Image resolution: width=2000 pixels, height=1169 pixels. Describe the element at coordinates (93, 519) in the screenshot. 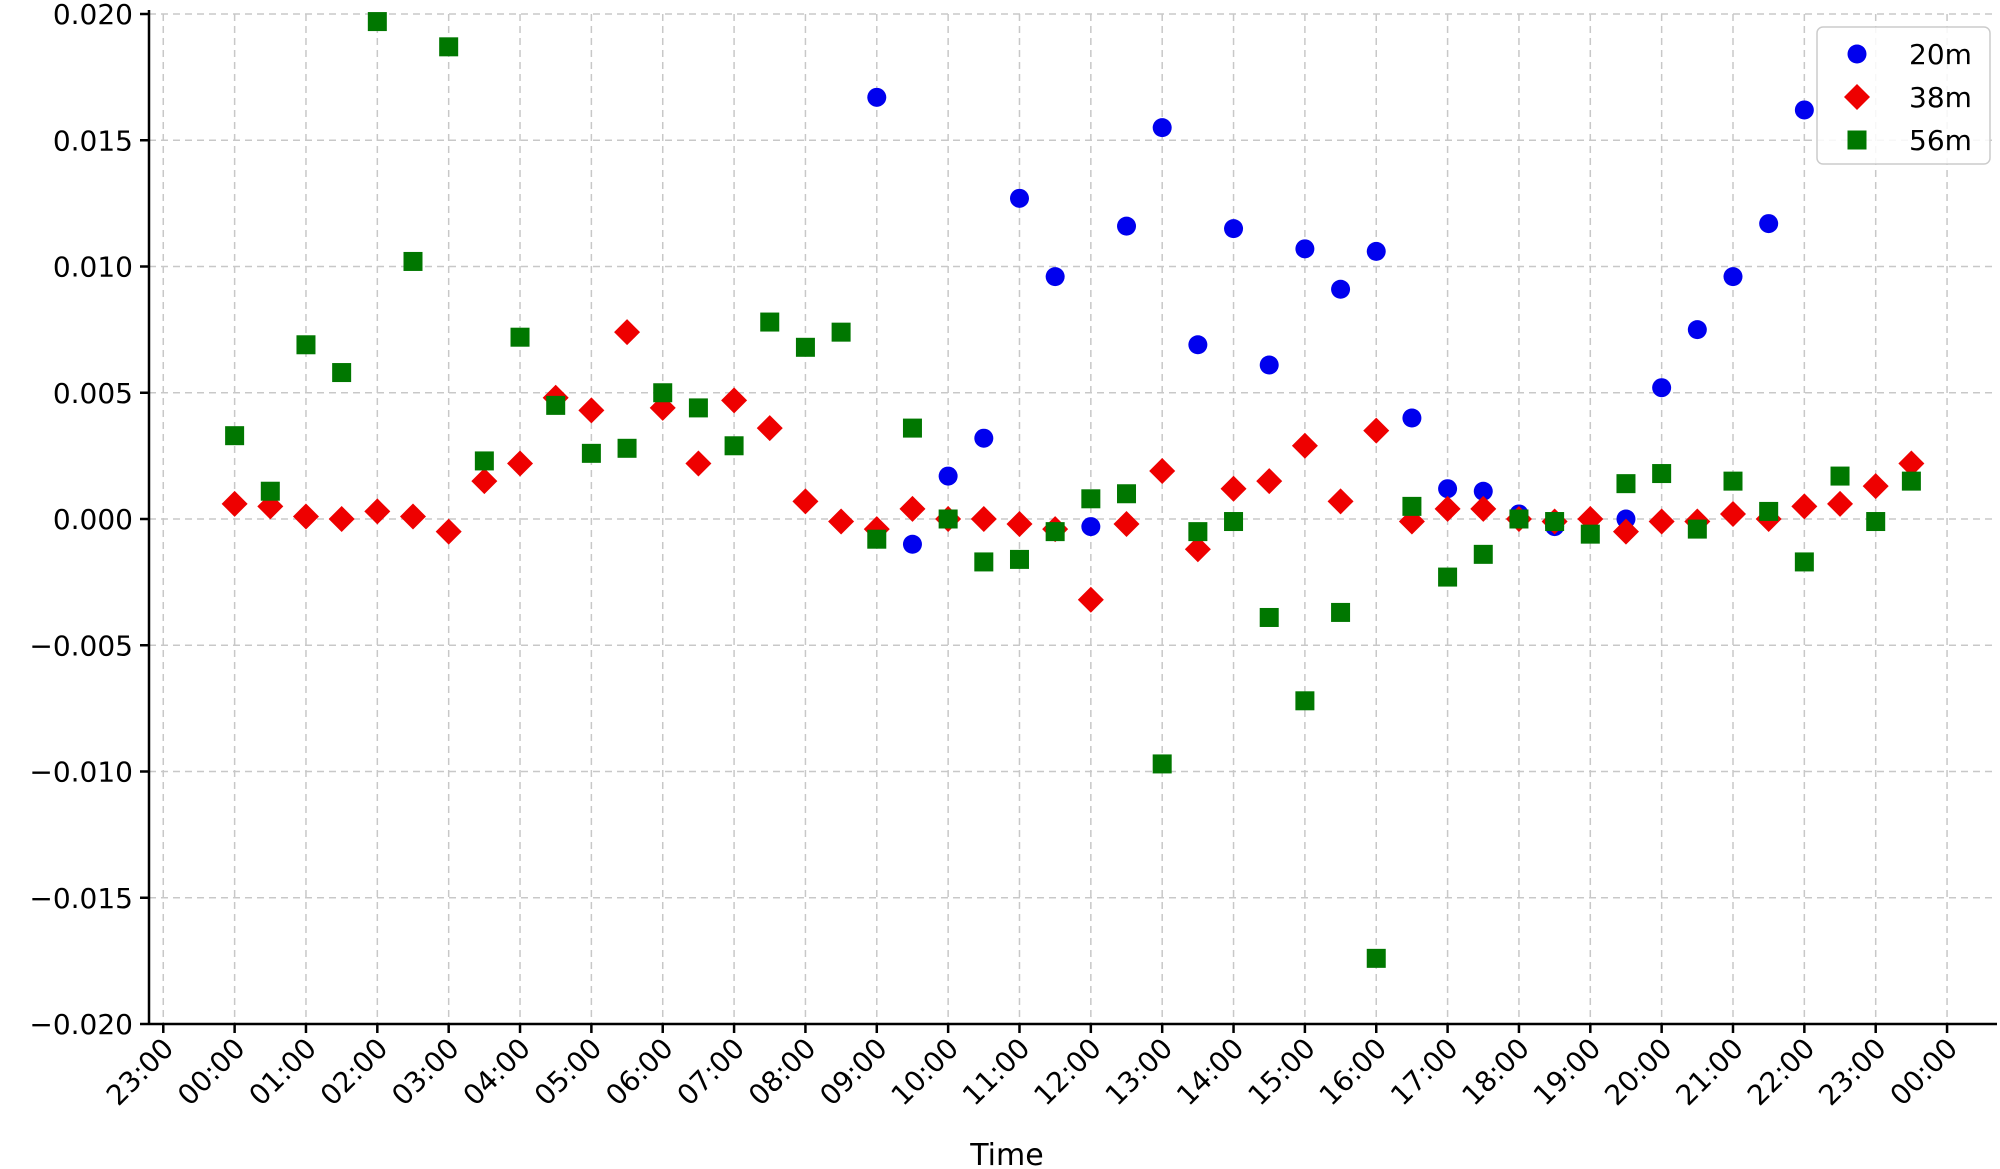

I see `y-tick-label: 0.000` at that location.